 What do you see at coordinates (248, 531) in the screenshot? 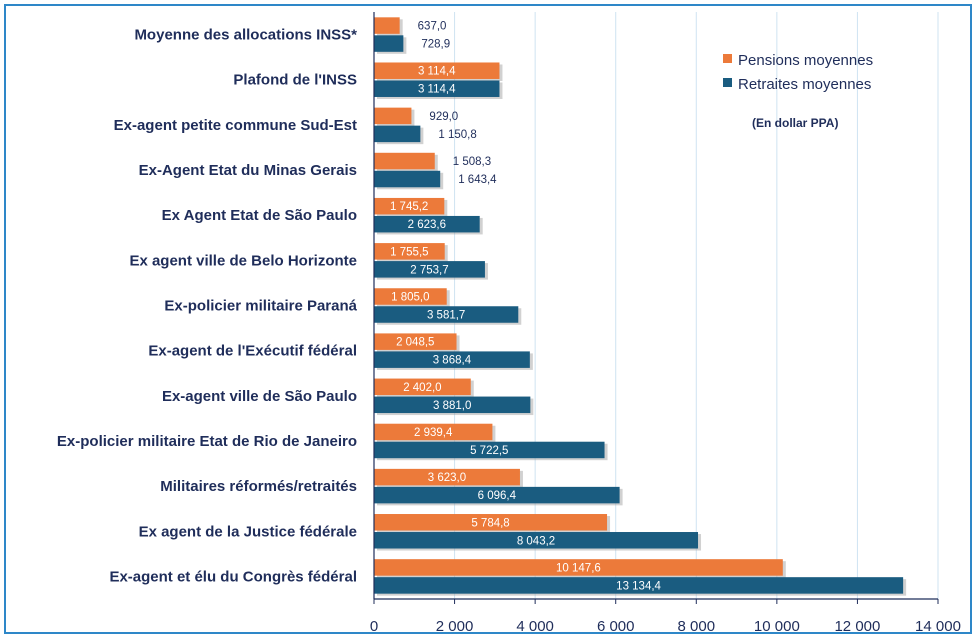
I see `category-label: Ex agent de la Justice fédérale` at bounding box center [248, 531].